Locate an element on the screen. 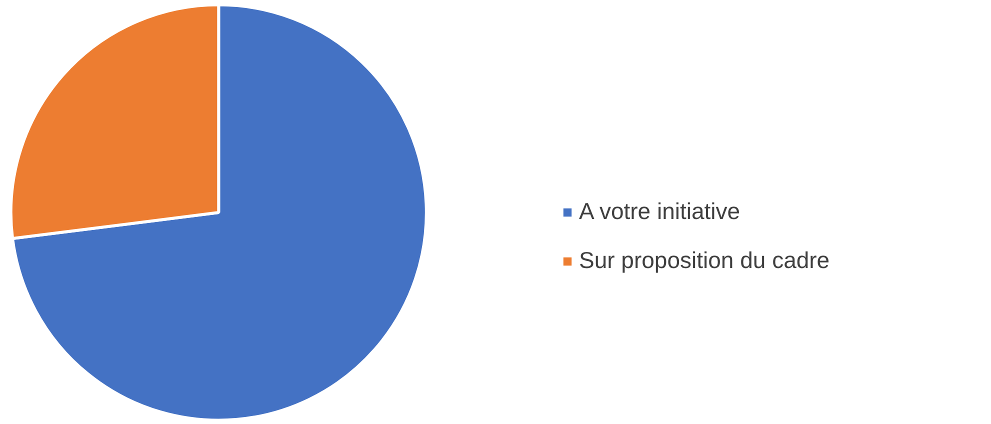  legend-label: A votre initiative is located at coordinates (659, 211).